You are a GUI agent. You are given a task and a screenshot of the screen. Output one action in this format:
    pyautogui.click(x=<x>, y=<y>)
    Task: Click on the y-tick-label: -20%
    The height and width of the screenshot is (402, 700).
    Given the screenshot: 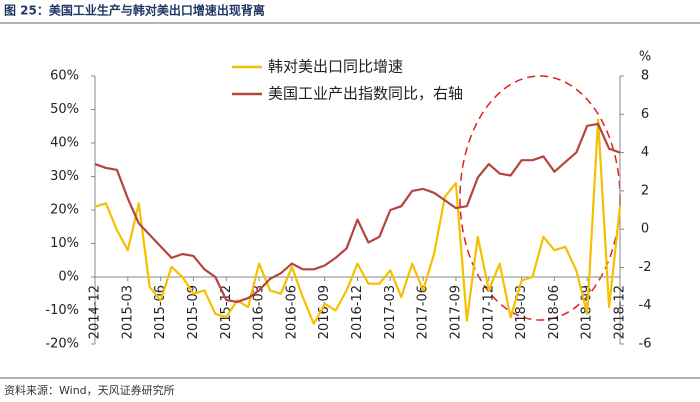 What is the action you would take?
    pyautogui.click(x=62, y=344)
    